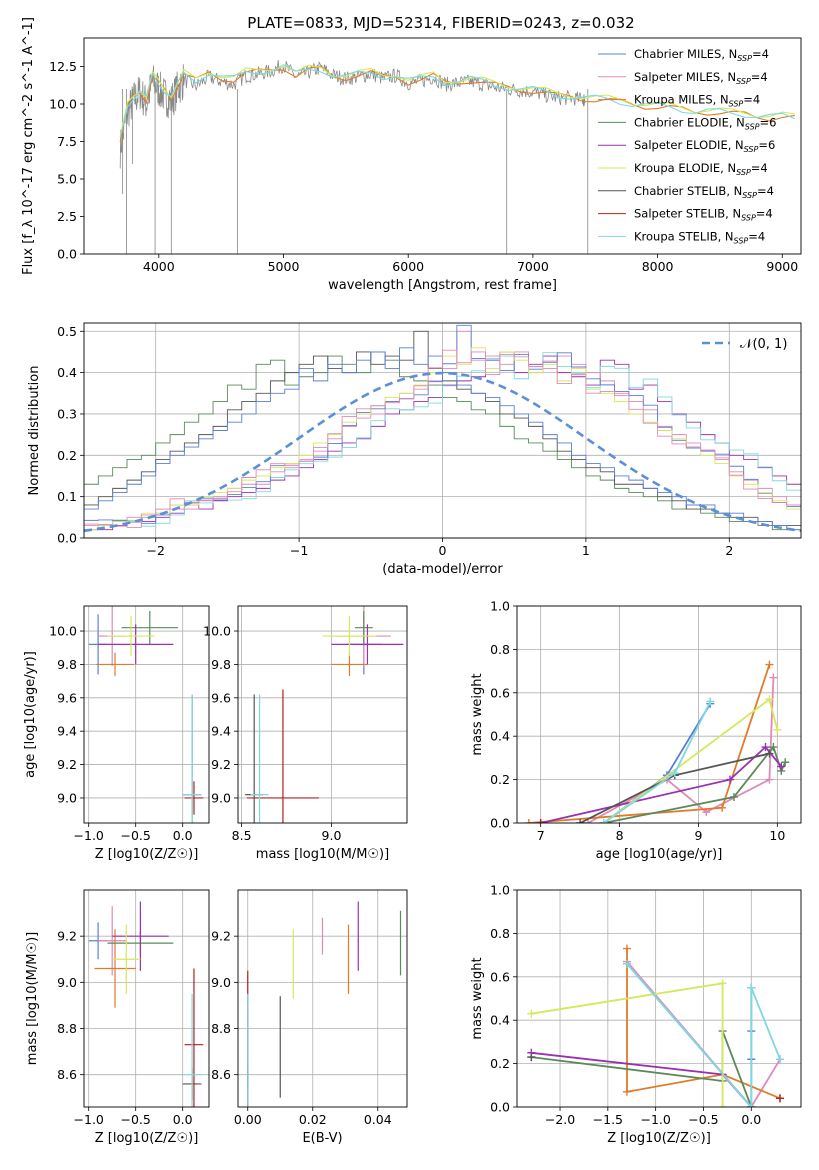 Image resolution: width=819 pixels, height=1170 pixels. I want to click on legend-entry-main: Salpeter MILES, N, so click(685, 77).